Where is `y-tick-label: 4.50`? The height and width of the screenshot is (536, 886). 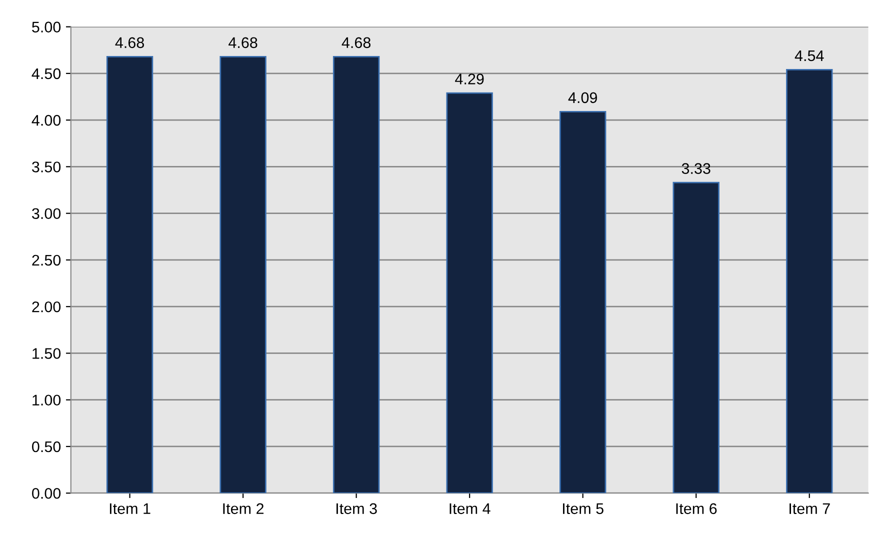
y-tick-label: 4.50 is located at coordinates (46, 74).